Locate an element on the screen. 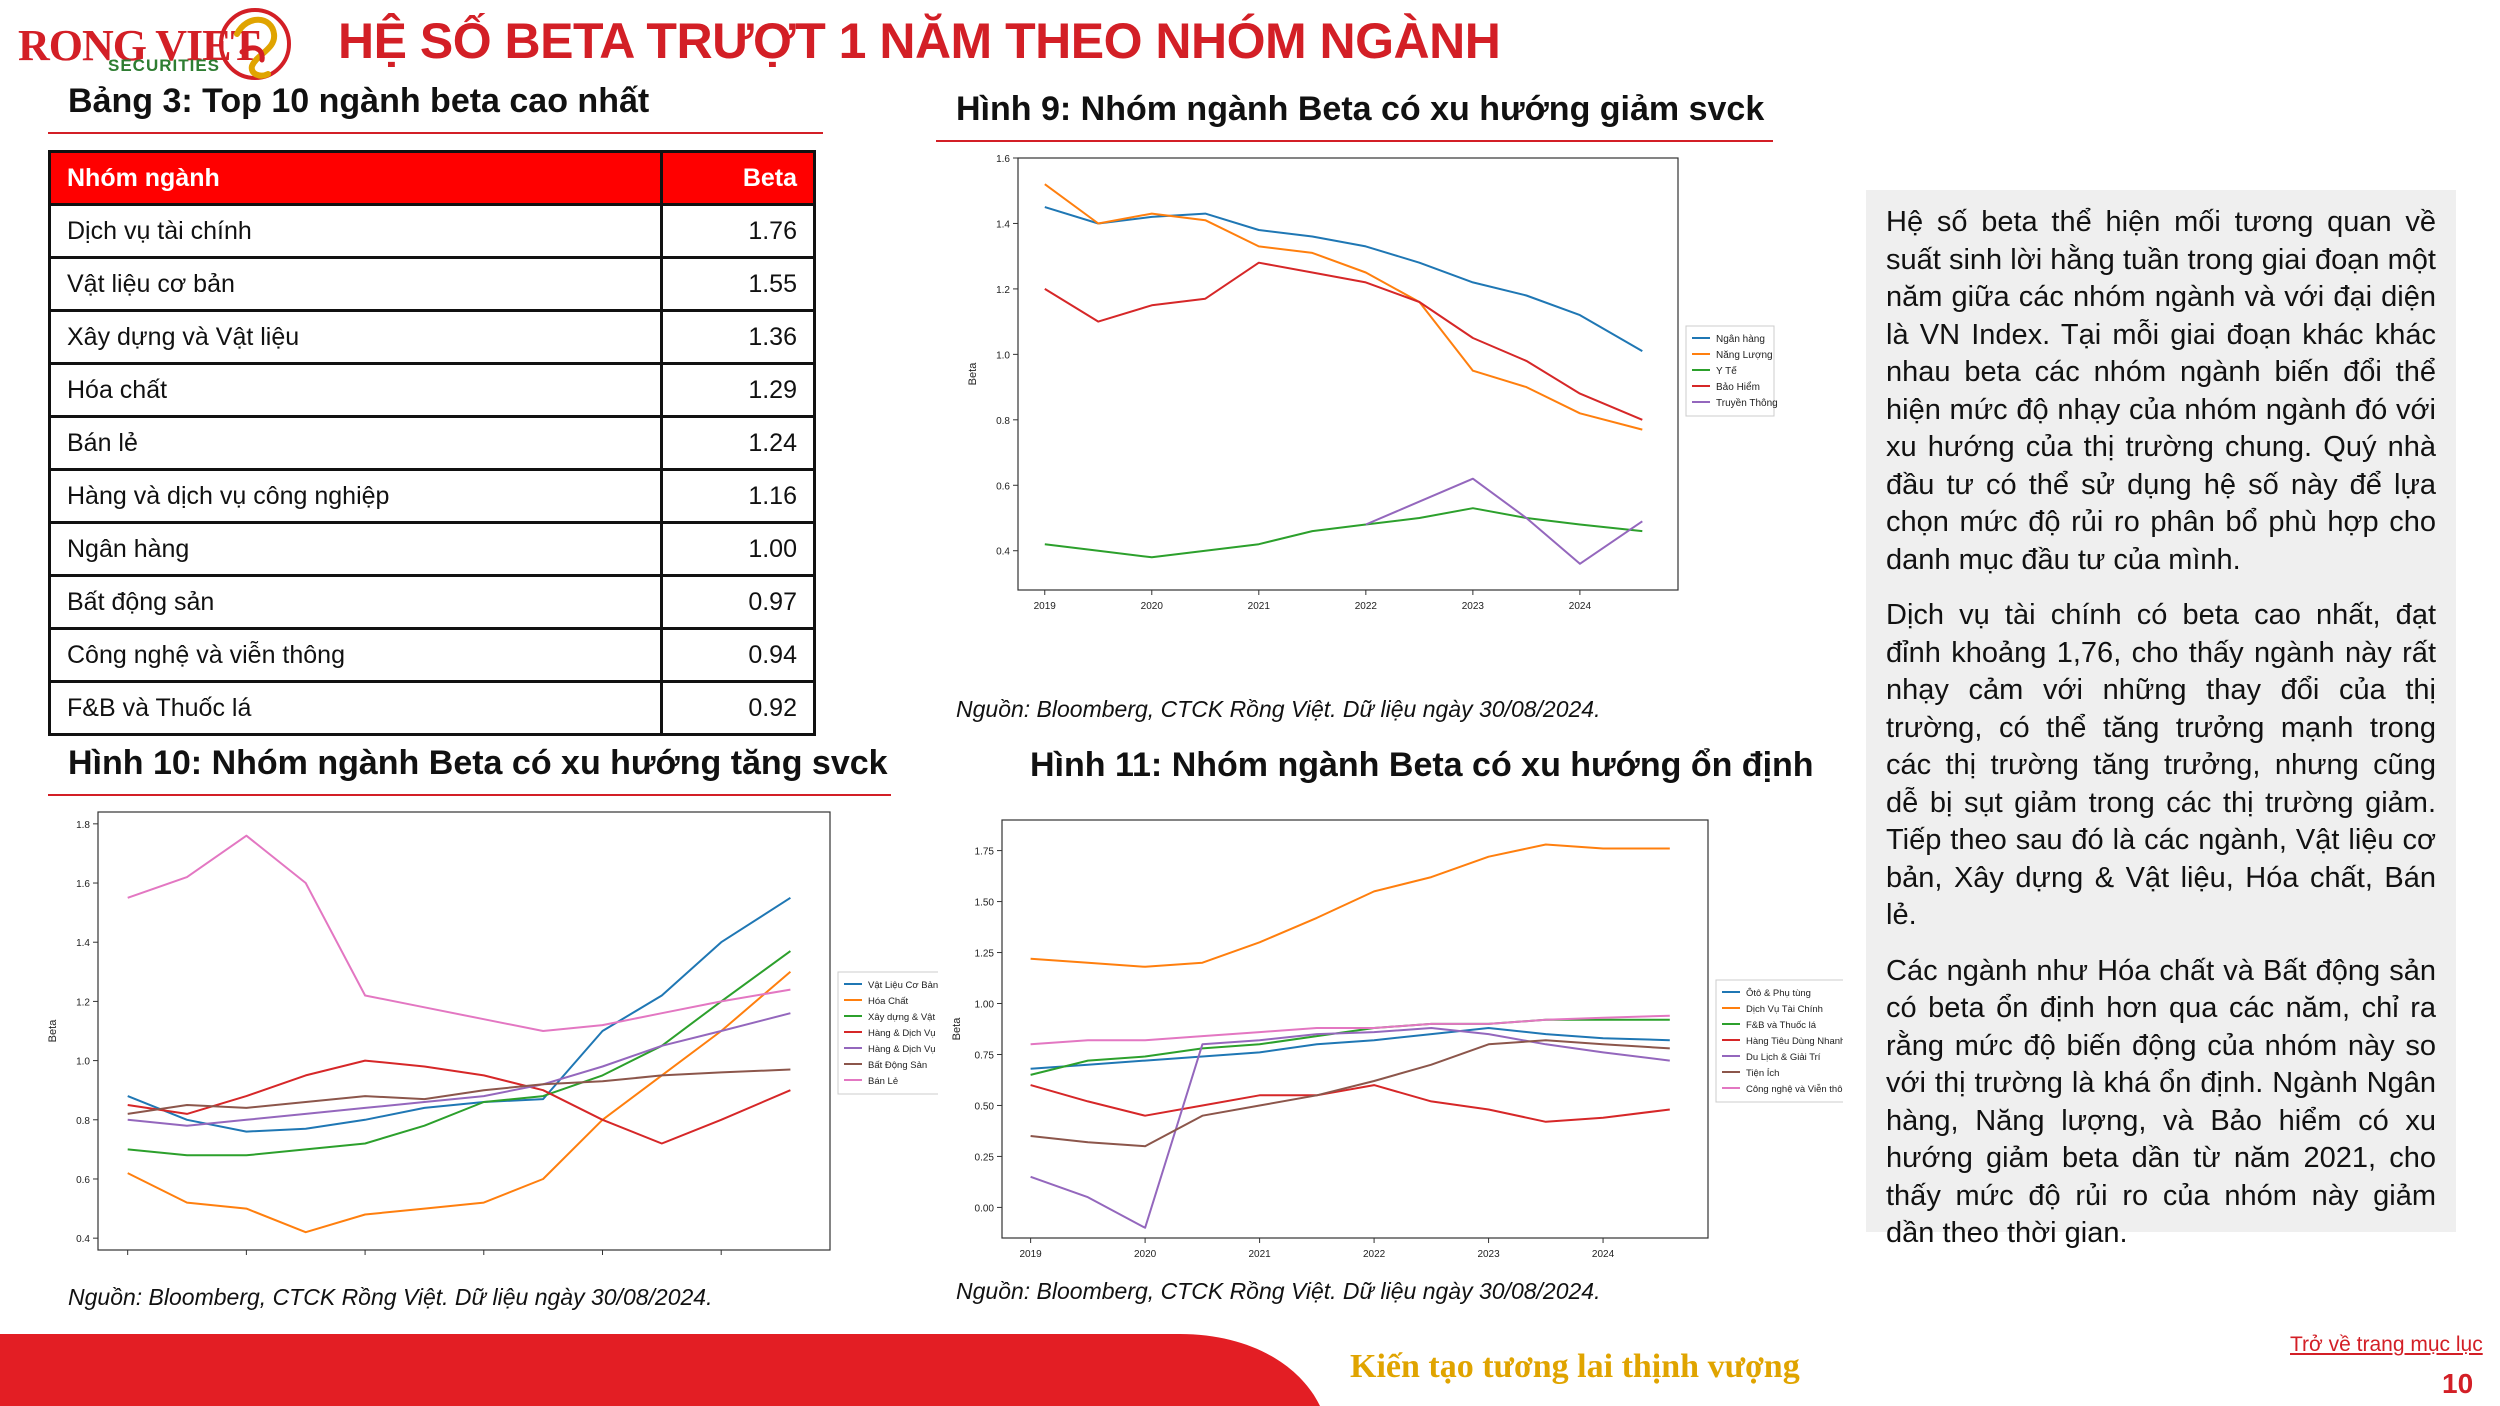  table-row: Bán lẻ 1.24 is located at coordinates (431, 443).